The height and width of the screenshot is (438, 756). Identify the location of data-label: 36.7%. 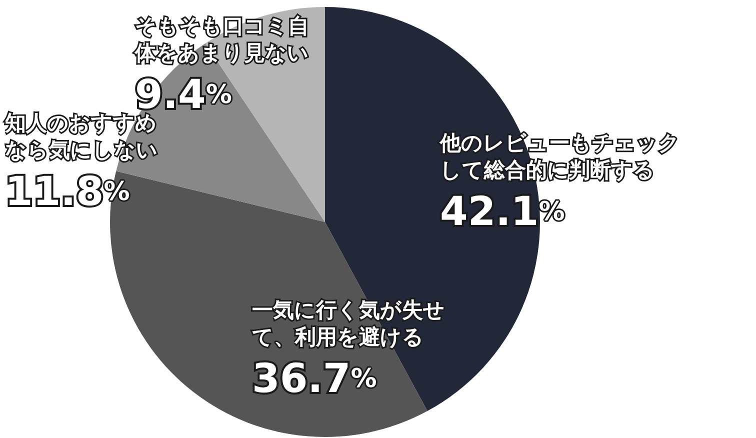
(314, 379).